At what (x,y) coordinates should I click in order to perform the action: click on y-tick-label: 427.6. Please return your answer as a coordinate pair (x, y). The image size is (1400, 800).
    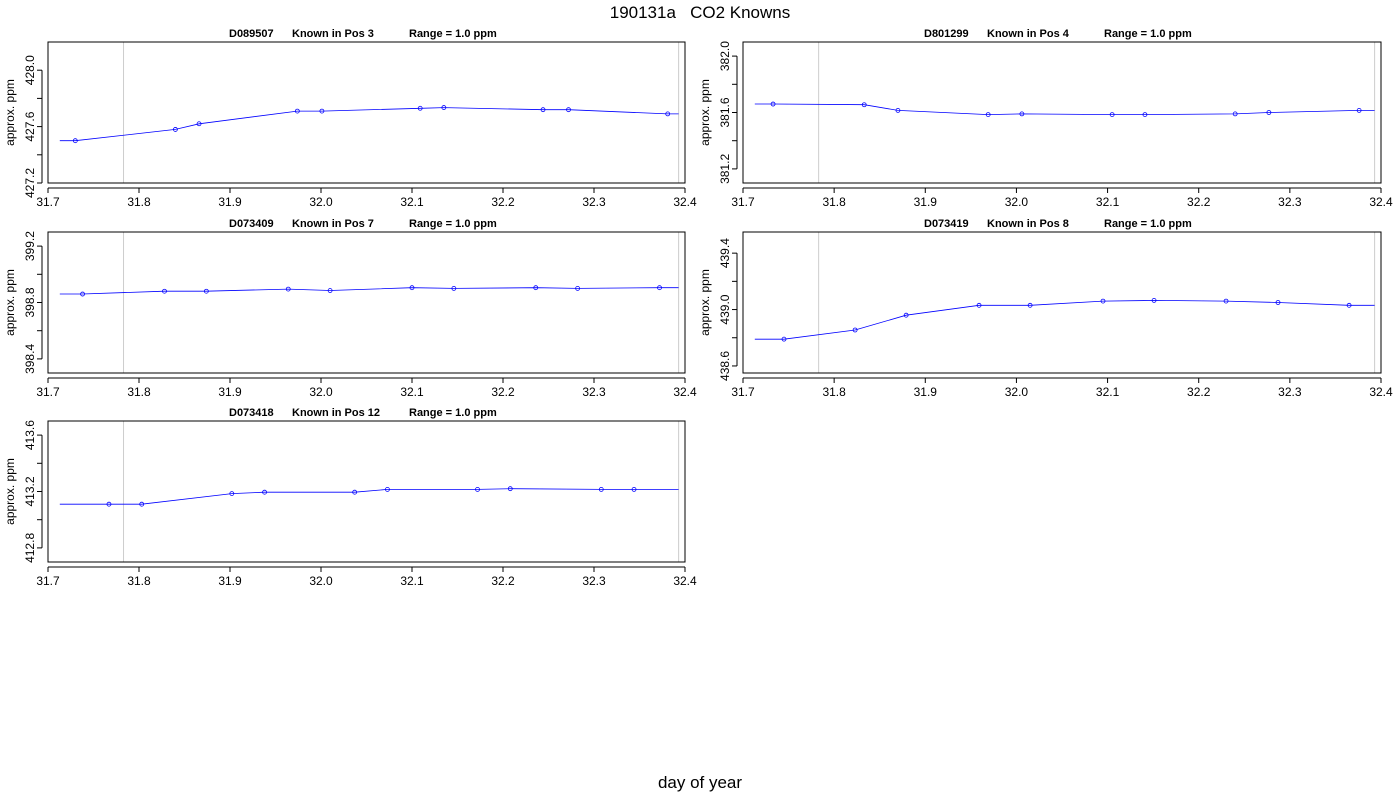
    Looking at the image, I should click on (30, 126).